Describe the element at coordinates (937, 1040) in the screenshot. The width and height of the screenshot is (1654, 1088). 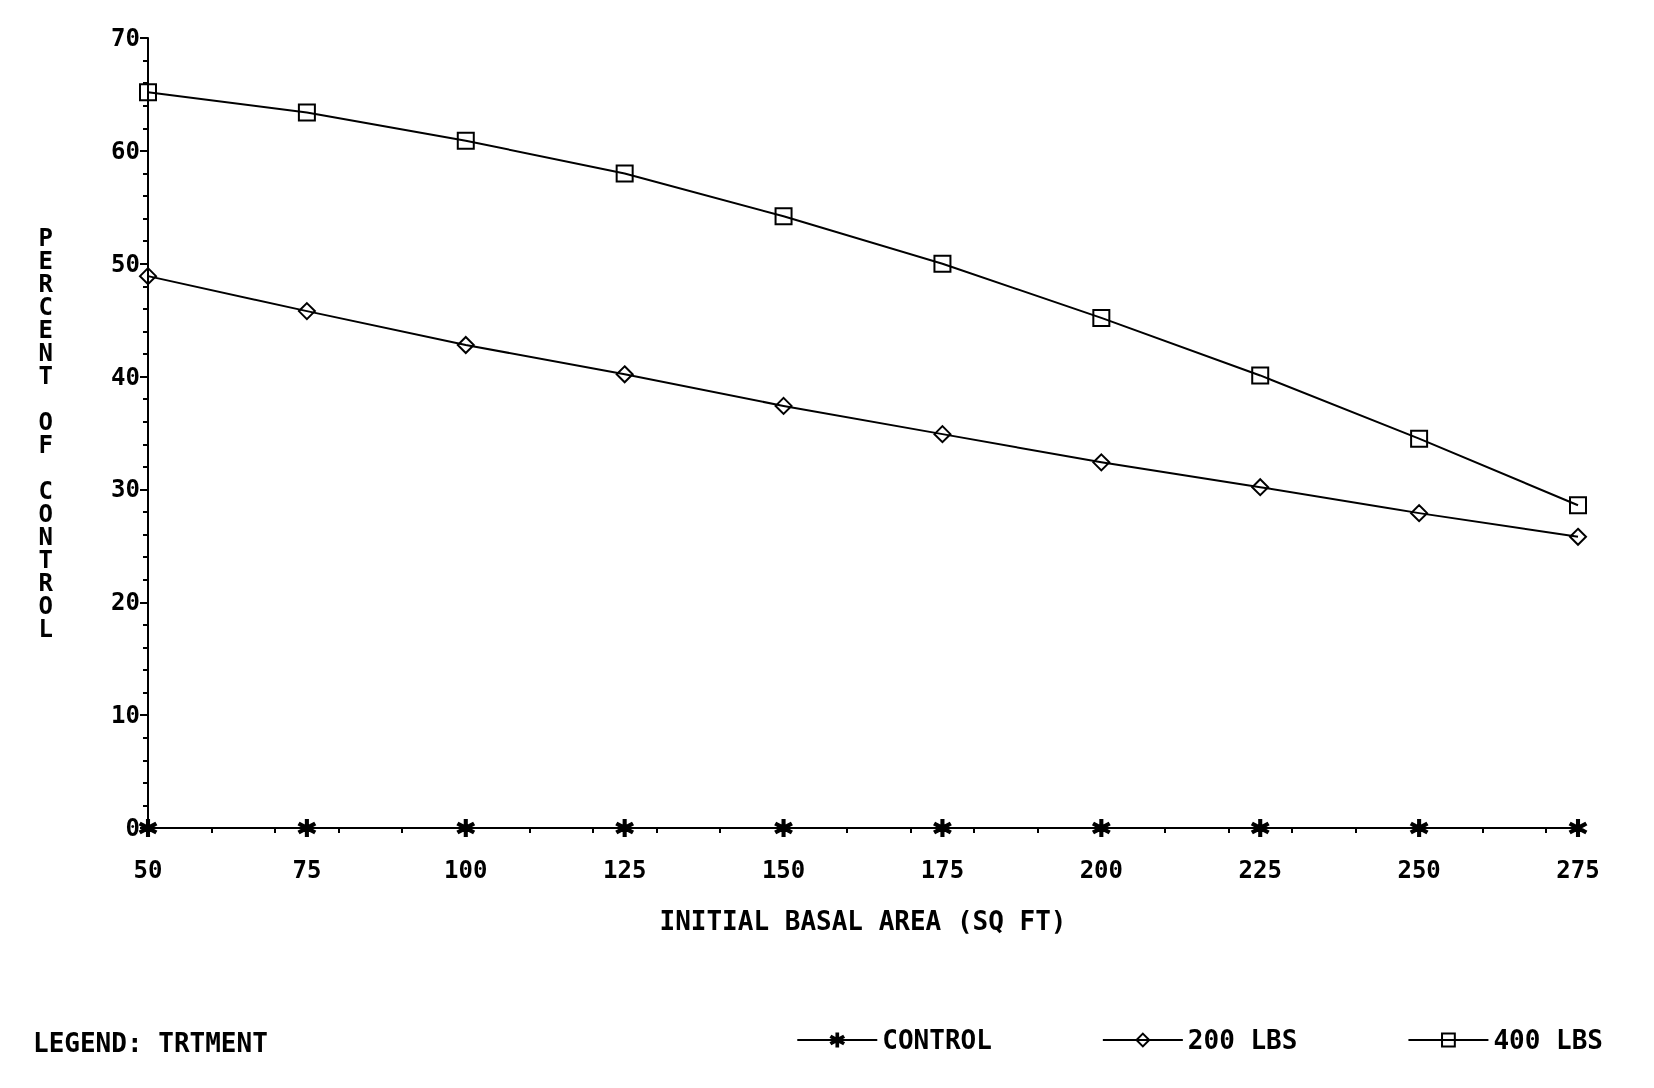
I see `legend-label: CONTROL` at that location.